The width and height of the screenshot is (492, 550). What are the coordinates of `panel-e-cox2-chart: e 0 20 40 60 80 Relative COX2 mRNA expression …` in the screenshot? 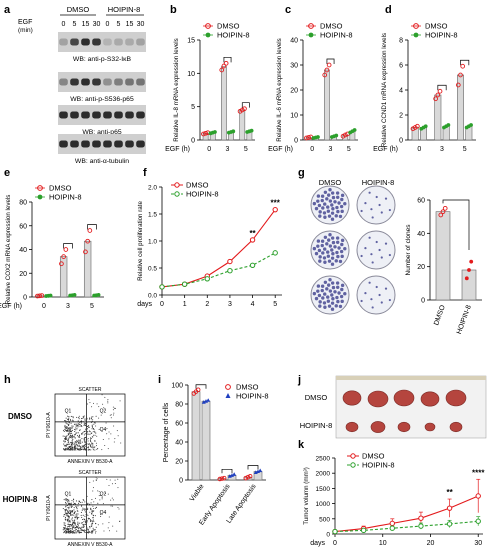 It's located at (52, 238).